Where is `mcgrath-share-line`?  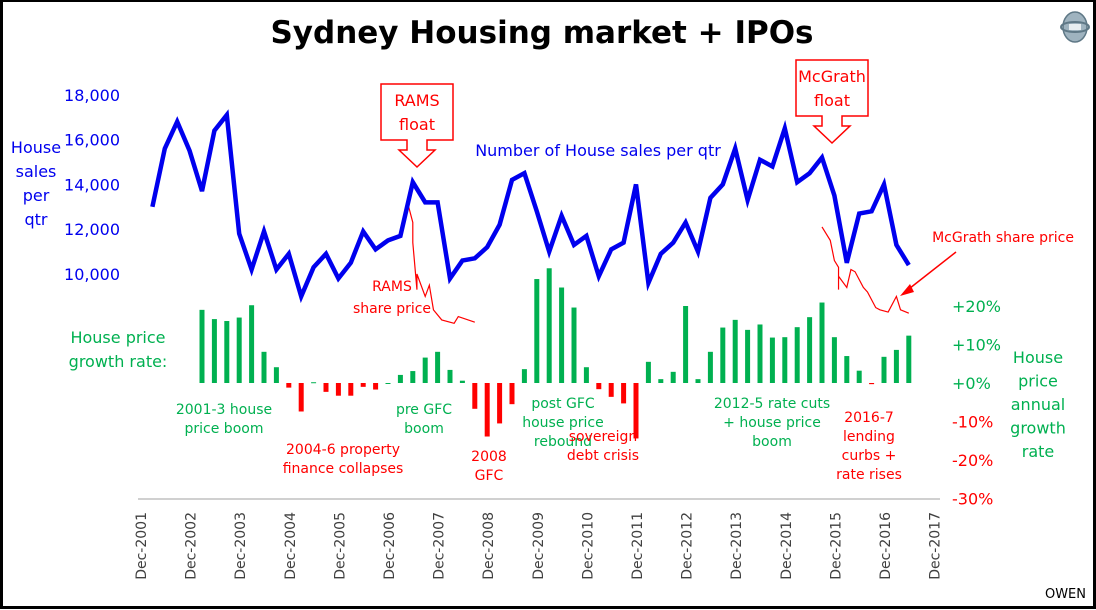 mcgrath-share-line is located at coordinates (865, 270).